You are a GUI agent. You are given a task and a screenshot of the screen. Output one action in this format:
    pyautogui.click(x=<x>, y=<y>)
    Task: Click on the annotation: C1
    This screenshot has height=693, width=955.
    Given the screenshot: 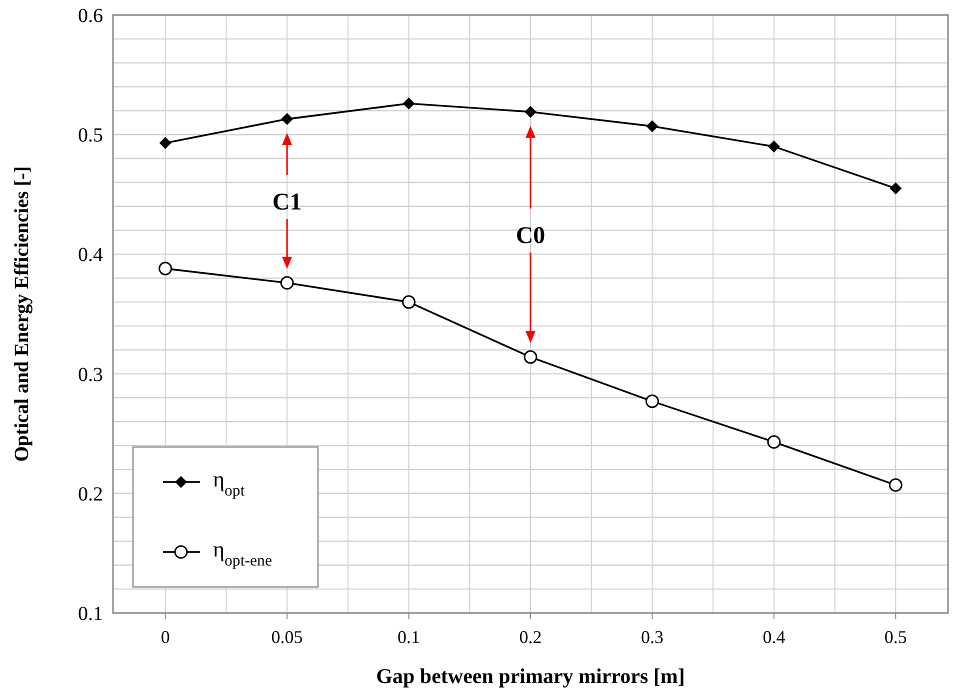 What is the action you would take?
    pyautogui.click(x=287, y=202)
    